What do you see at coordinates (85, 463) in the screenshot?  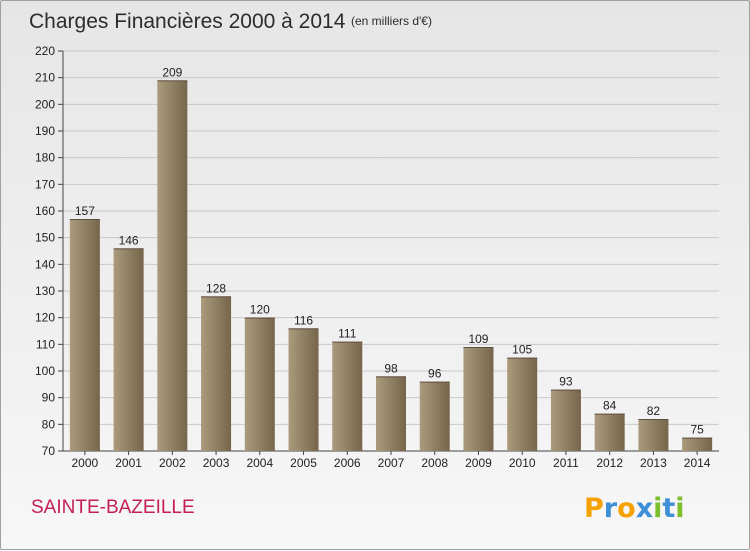 I see `x-tick-label-2000: 2000` at bounding box center [85, 463].